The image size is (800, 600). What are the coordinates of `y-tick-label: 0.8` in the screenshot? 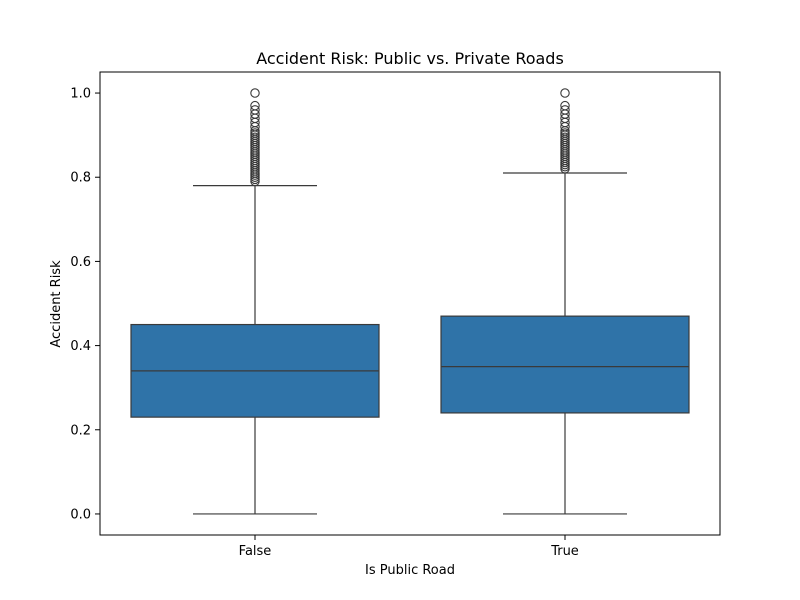 It's located at (80, 178).